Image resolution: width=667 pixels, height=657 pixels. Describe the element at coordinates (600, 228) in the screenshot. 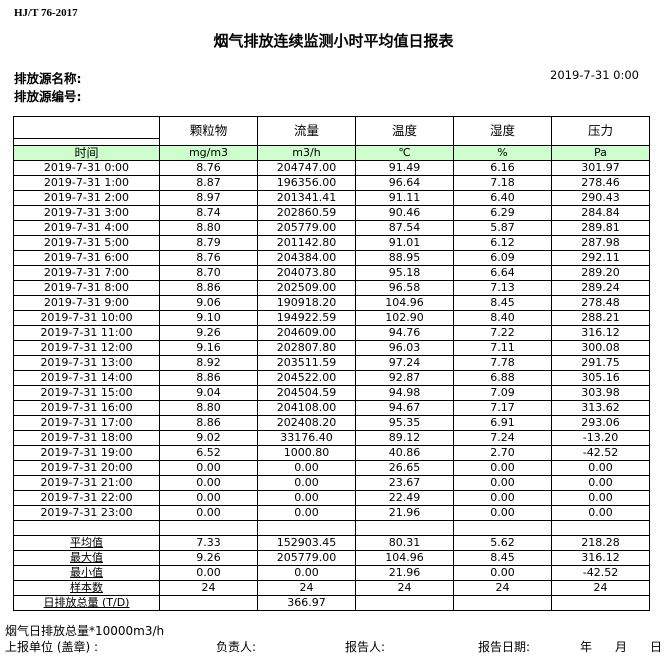

I see `value-cell: 289.81` at that location.